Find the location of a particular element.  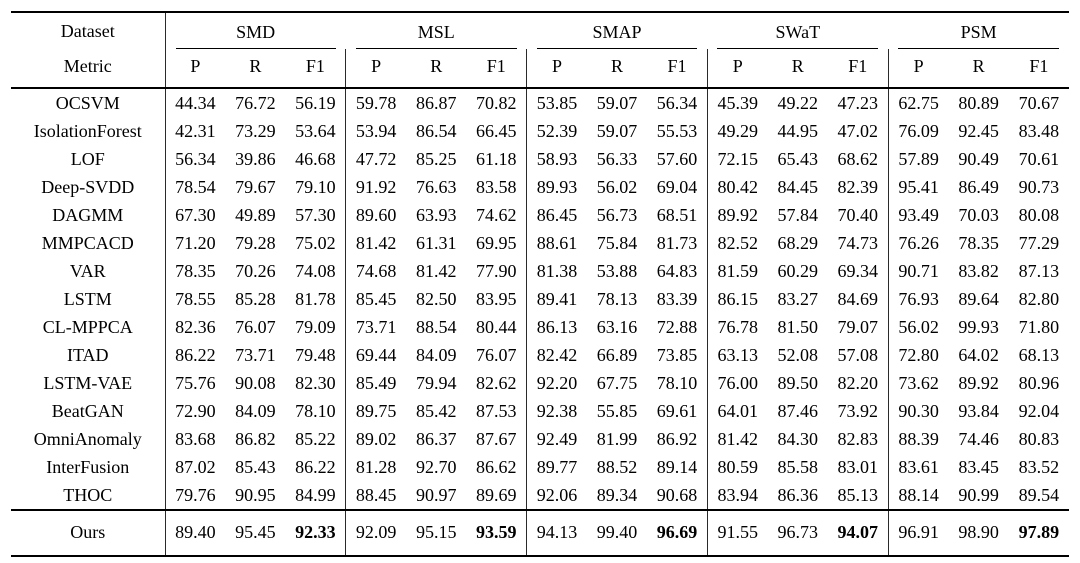

metric-value: 73.71 is located at coordinates (376, 327).